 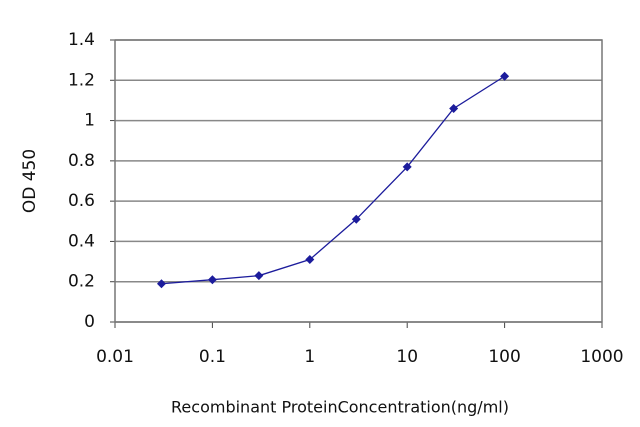 I want to click on y-tick-label: 1.2, so click(x=81, y=80).